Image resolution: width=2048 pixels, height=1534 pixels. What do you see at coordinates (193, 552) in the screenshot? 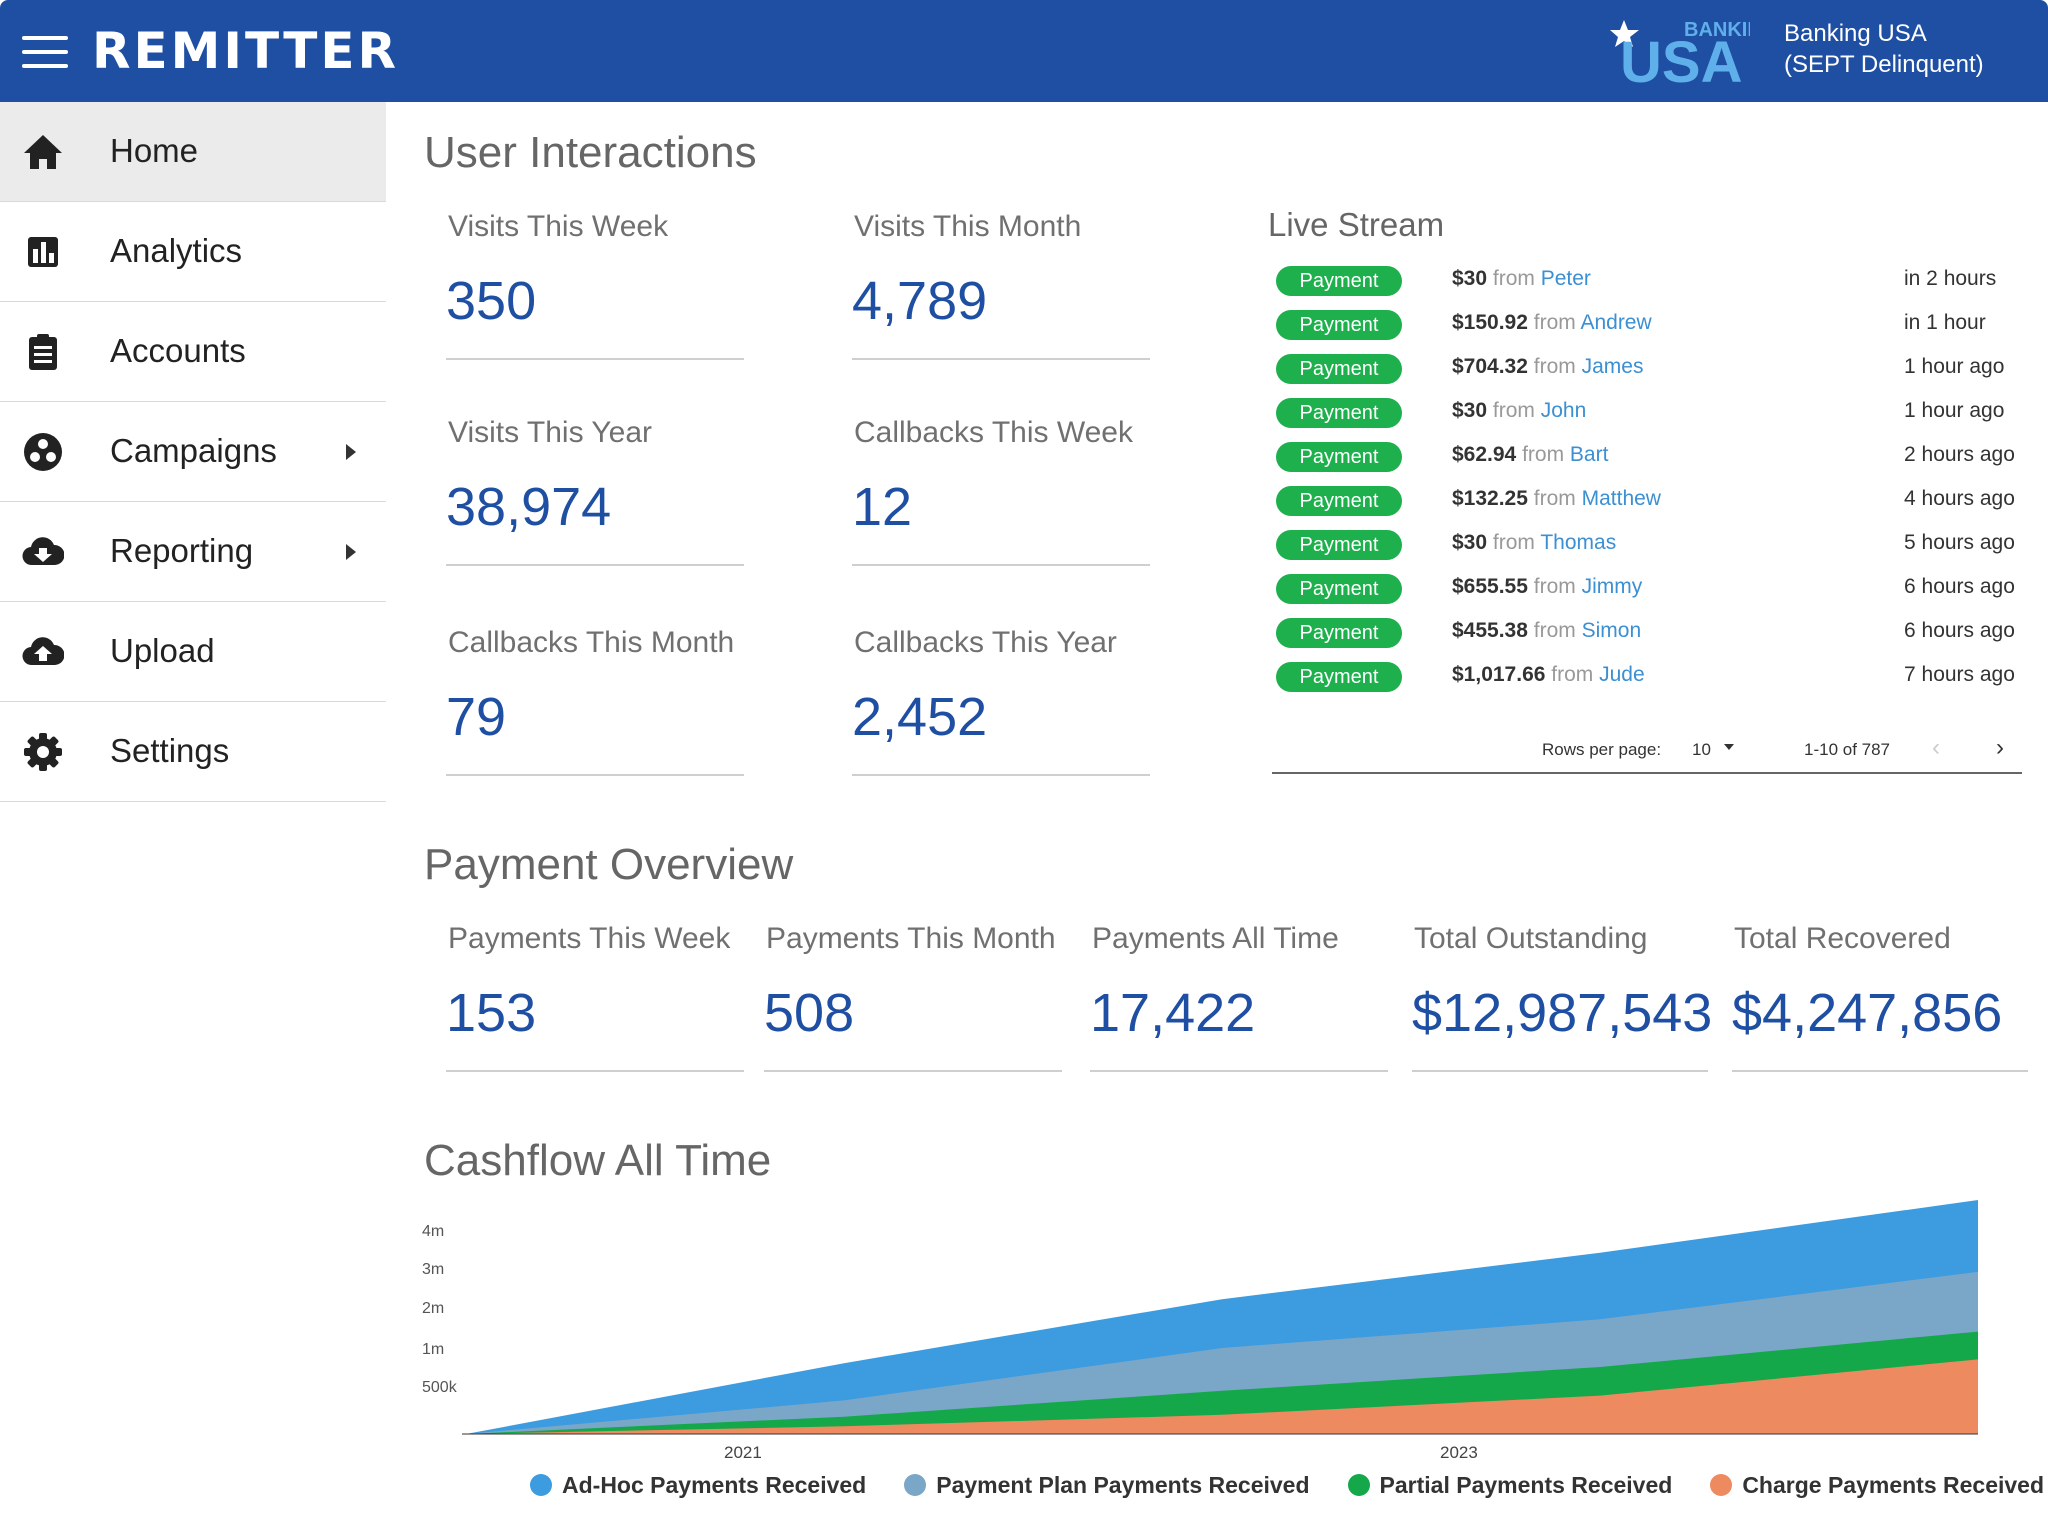
I see `sidebar-item-reporting: Reporting` at bounding box center [193, 552].